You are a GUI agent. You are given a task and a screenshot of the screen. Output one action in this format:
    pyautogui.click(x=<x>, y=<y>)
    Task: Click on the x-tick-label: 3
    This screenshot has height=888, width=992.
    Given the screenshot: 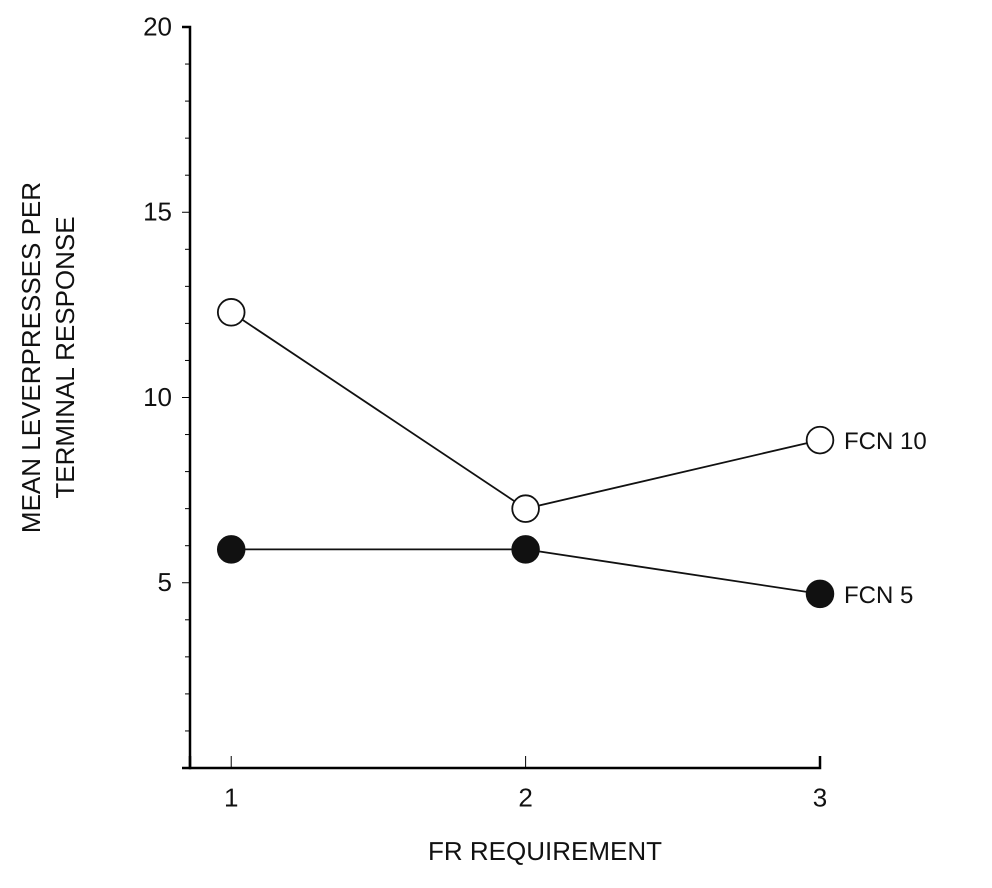 What is the action you would take?
    pyautogui.click(x=820, y=797)
    